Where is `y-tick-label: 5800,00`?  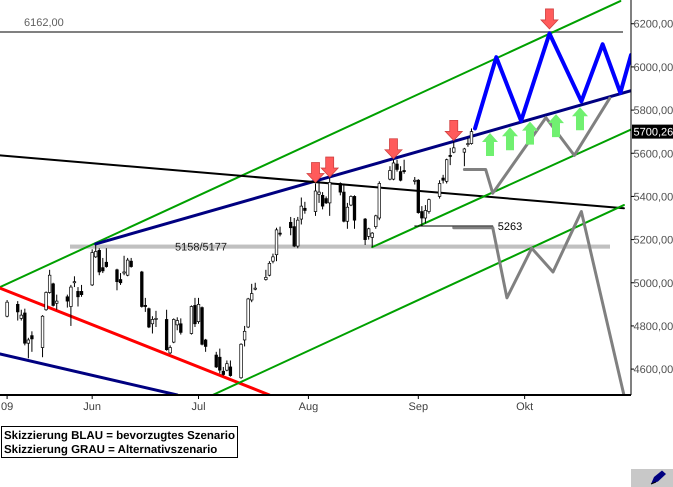 y-tick-label: 5800,00 is located at coordinates (653, 111).